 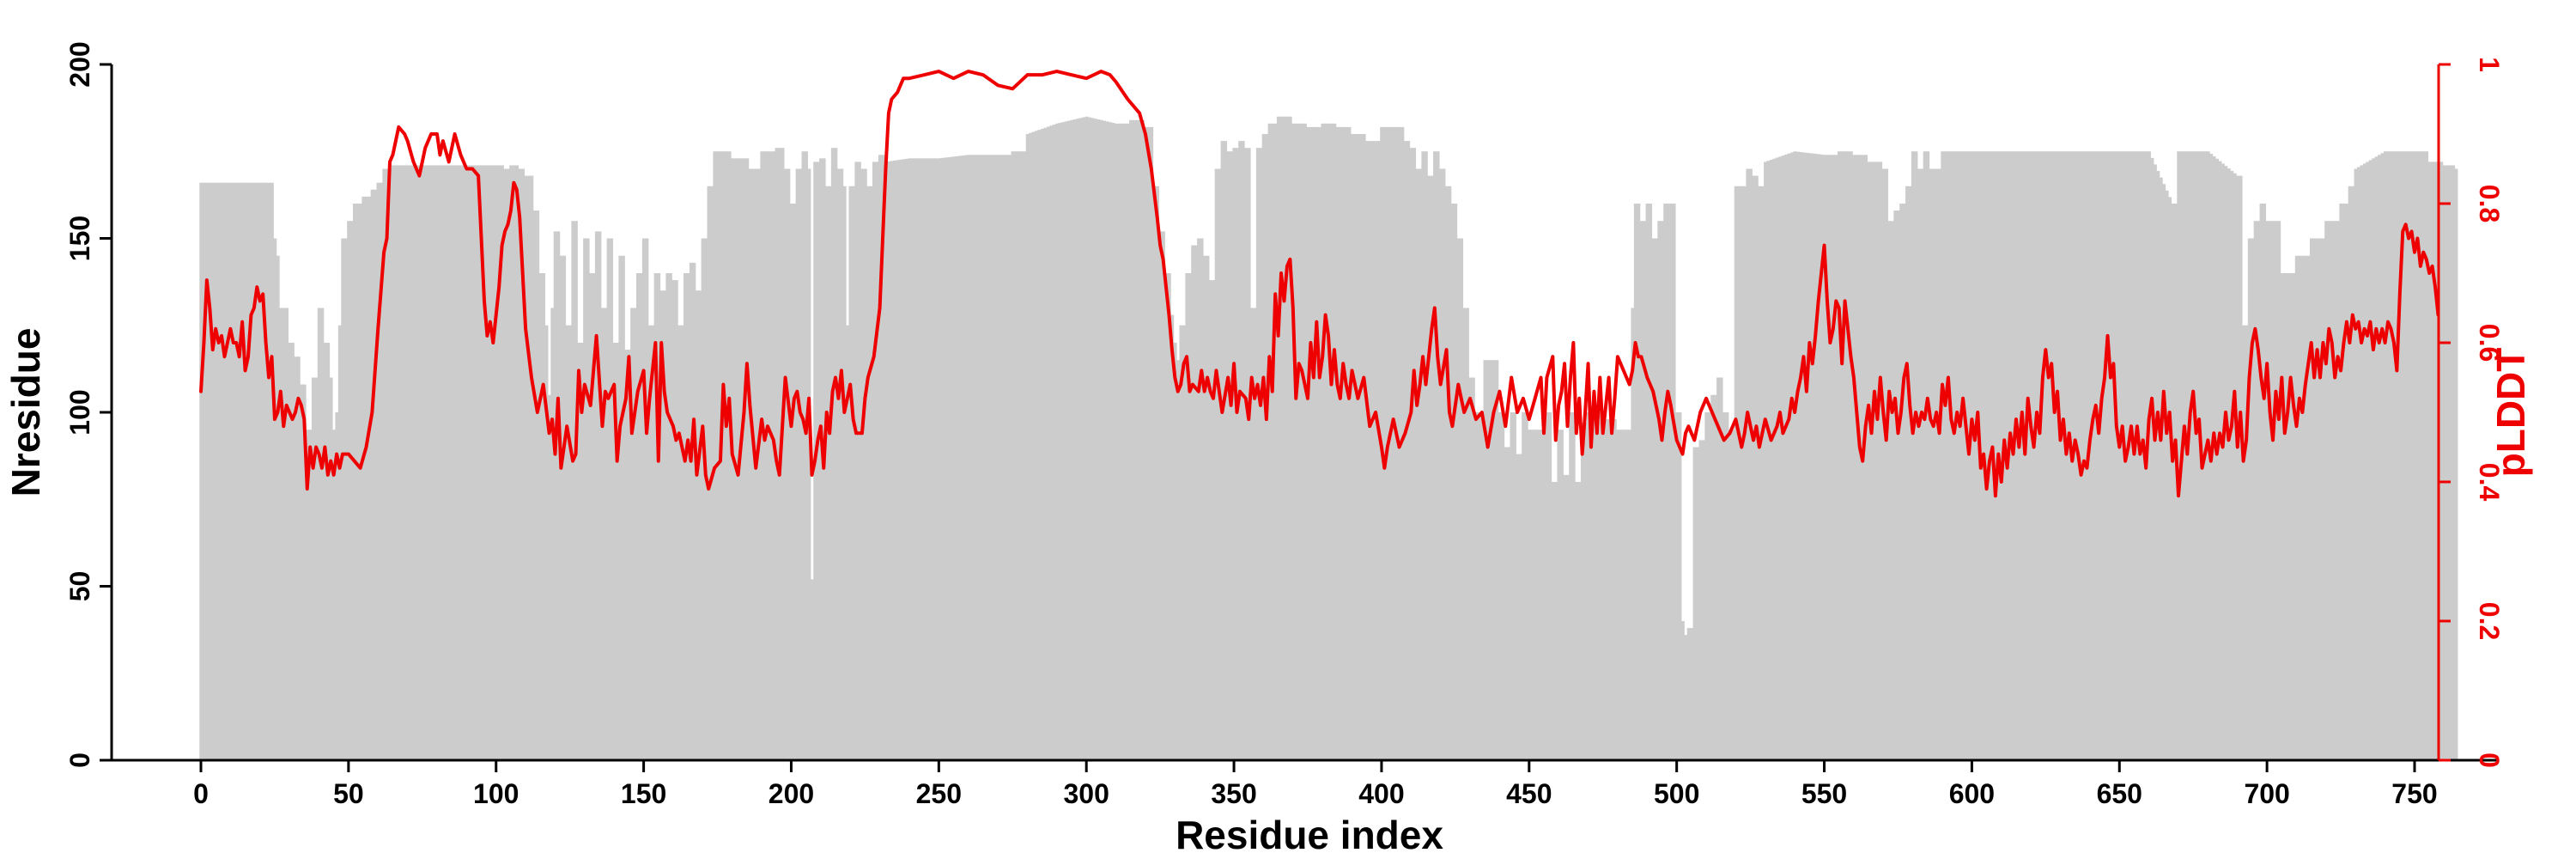 What do you see at coordinates (79, 760) in the screenshot?
I see `y-tick-label: 0` at bounding box center [79, 760].